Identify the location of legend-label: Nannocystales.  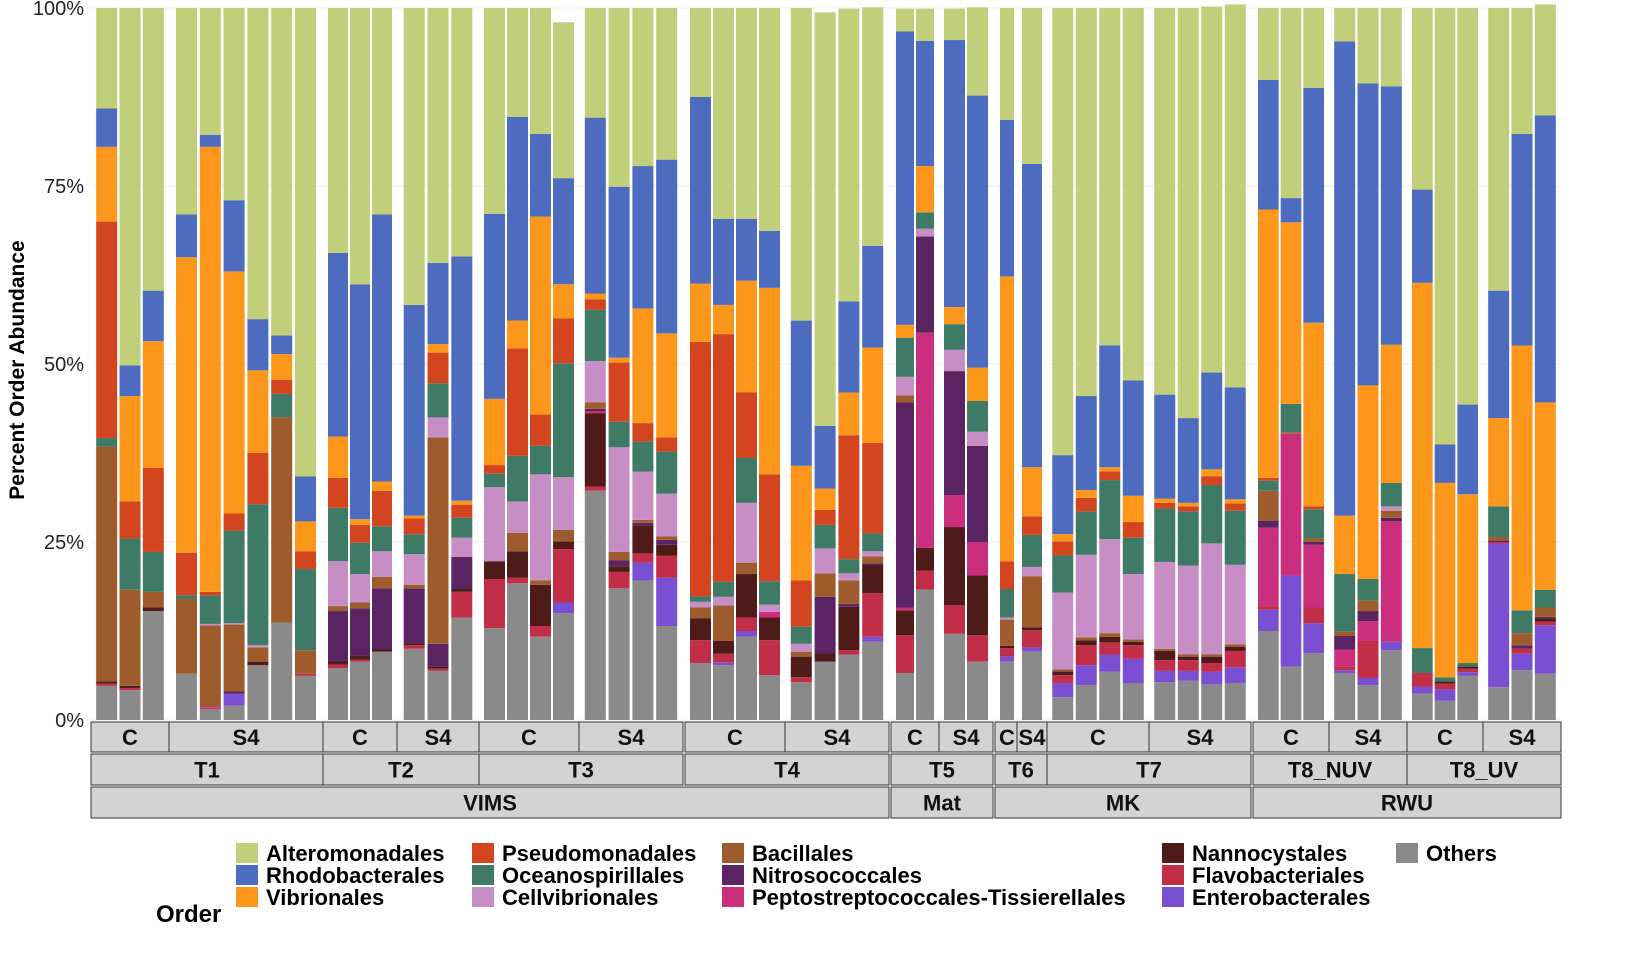
(1269, 853).